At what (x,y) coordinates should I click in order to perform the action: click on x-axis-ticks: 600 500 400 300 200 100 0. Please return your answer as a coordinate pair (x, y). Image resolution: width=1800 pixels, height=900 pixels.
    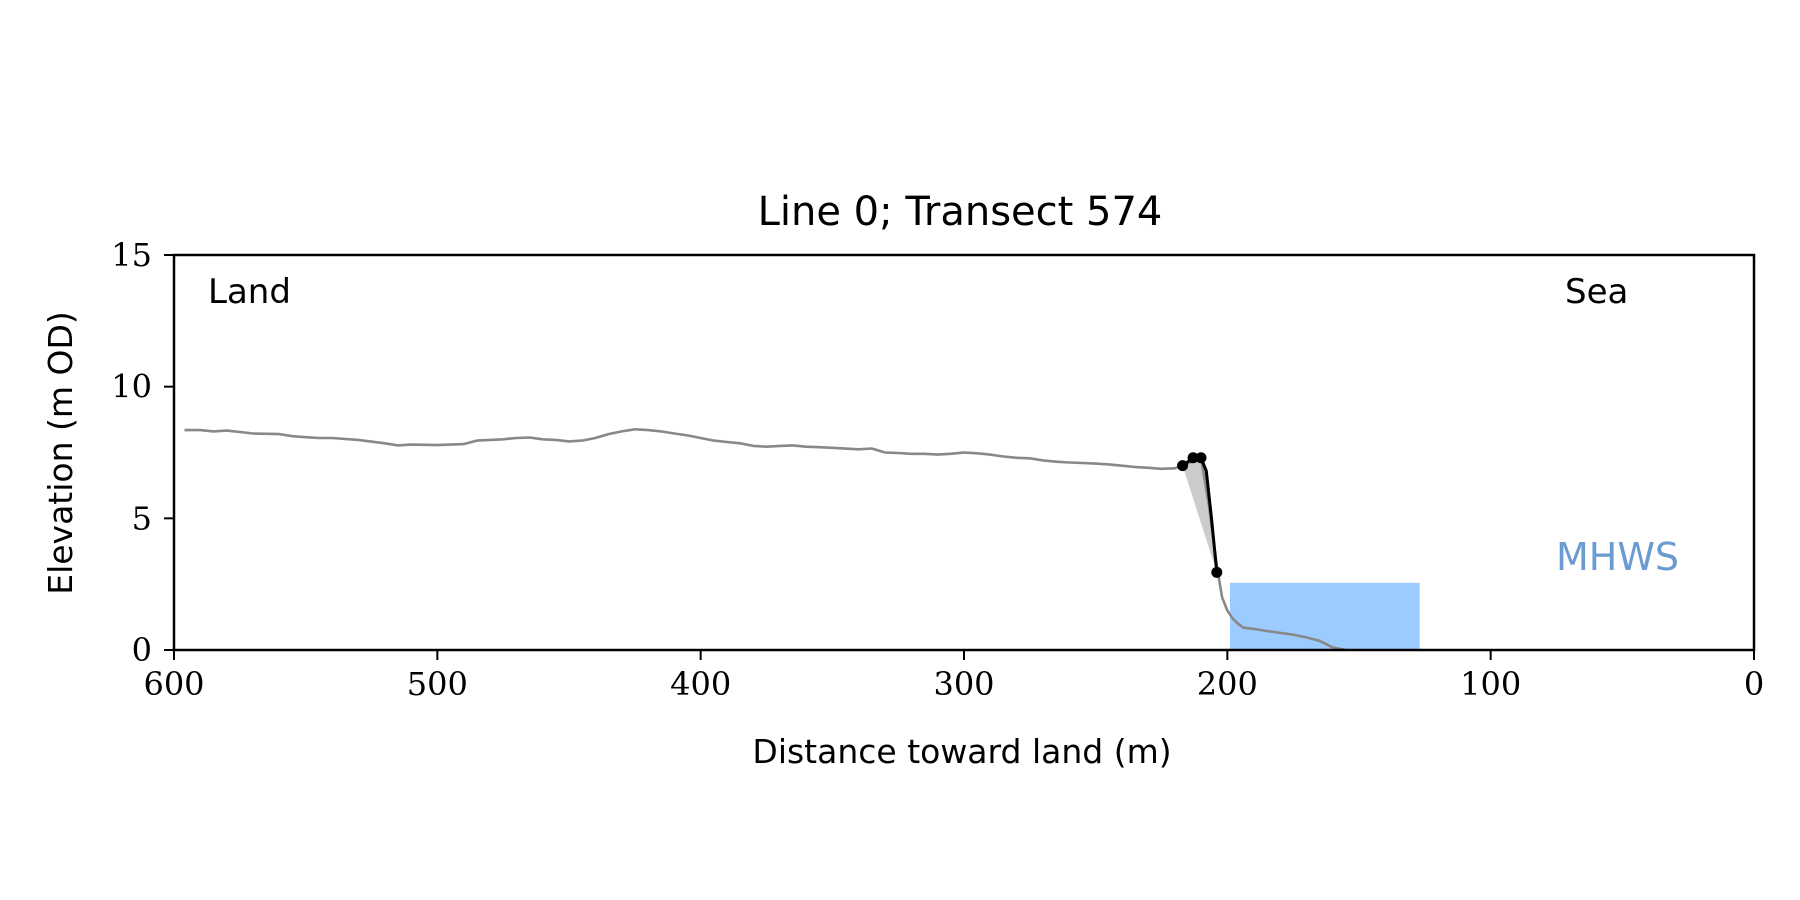
    Looking at the image, I should click on (953, 676).